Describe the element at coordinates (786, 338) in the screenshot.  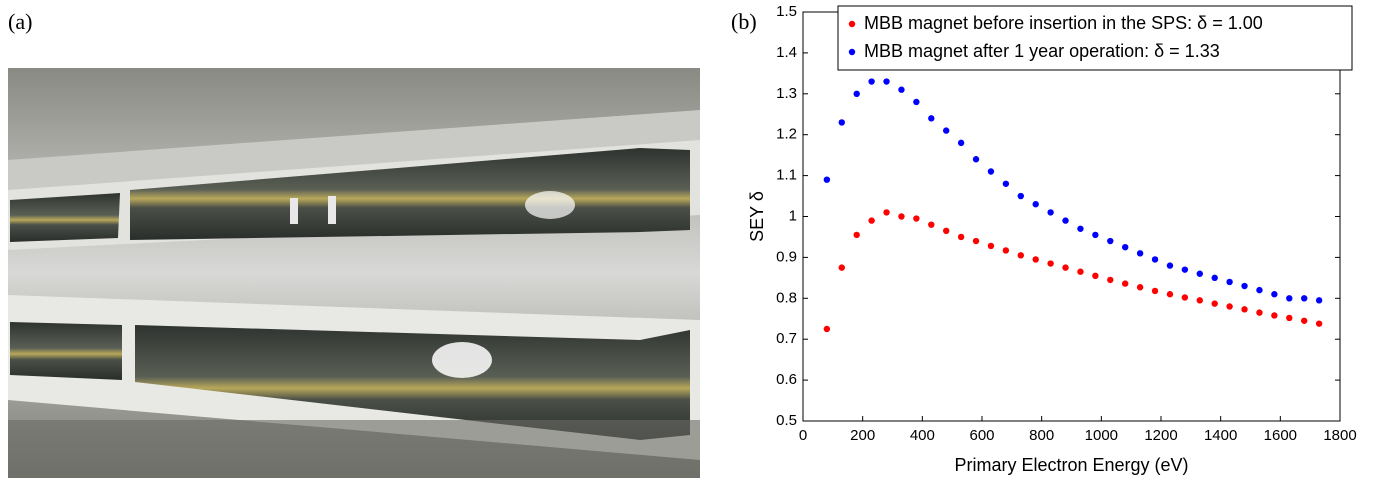
I see `y-tick-label: 0.7` at that location.